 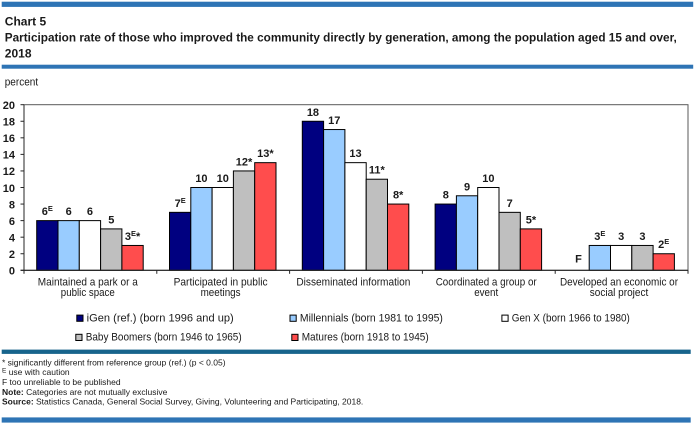 I want to click on svg-text: E use with caution, so click(x=36, y=372).